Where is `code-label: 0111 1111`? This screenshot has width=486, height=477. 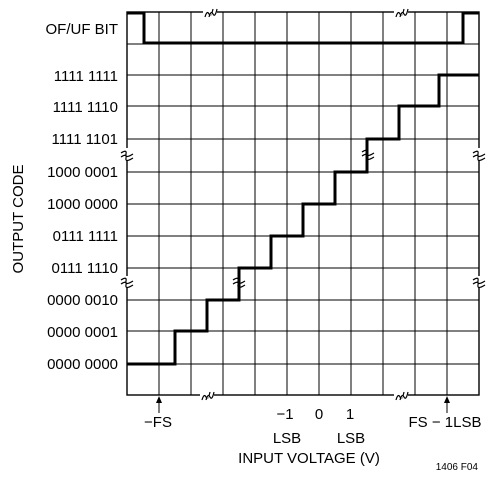
code-label: 0111 1111 is located at coordinates (85, 236).